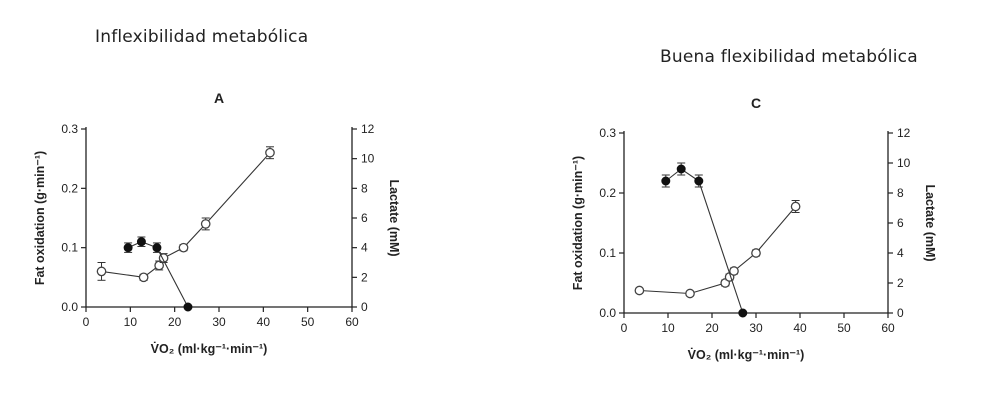  Describe the element at coordinates (202, 37) in the screenshot. I see `caption-left: Inflexibilidad metabólica` at that location.